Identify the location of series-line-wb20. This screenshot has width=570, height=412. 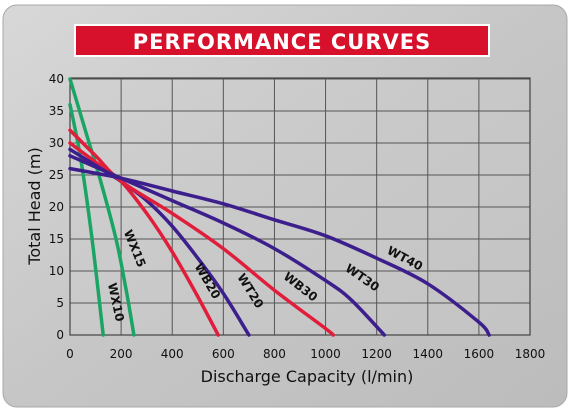
(144, 239).